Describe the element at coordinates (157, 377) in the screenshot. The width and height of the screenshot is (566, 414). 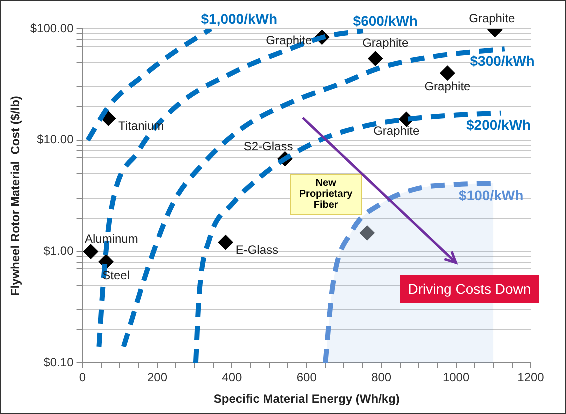
I see `x-tick-label: 200` at that location.